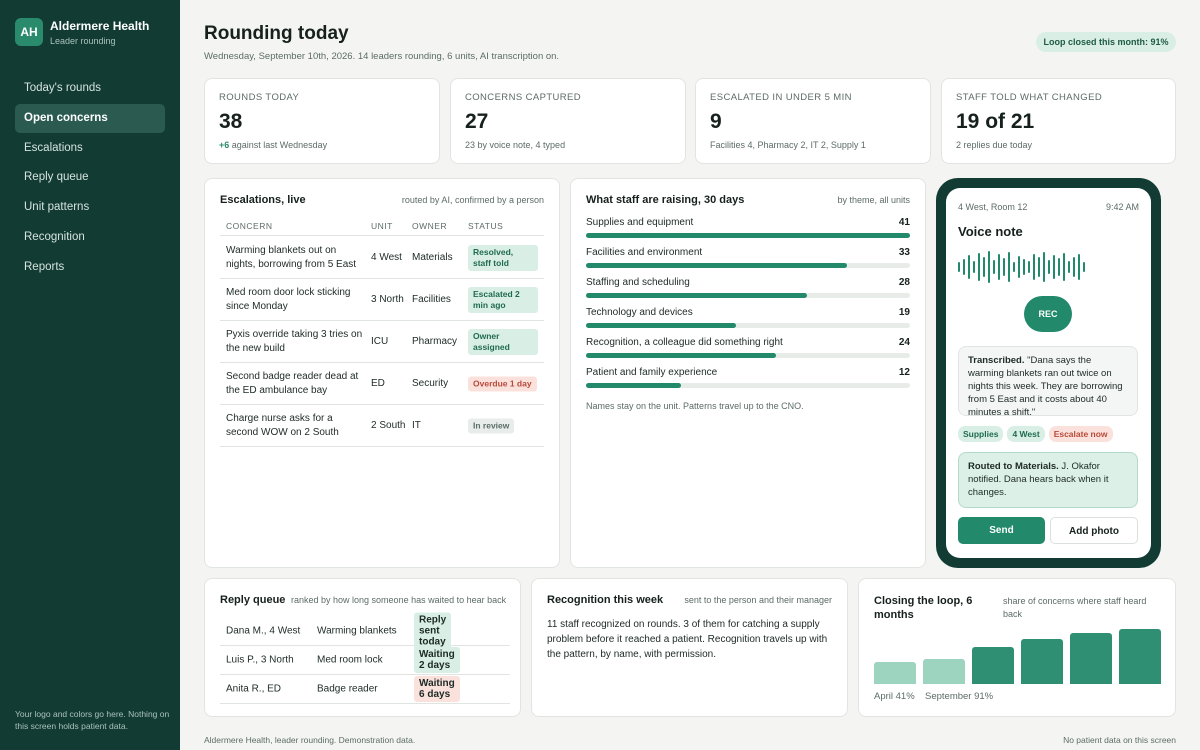 This screenshot has width=1200, height=750. I want to click on loop-bar-may, so click(944, 671).